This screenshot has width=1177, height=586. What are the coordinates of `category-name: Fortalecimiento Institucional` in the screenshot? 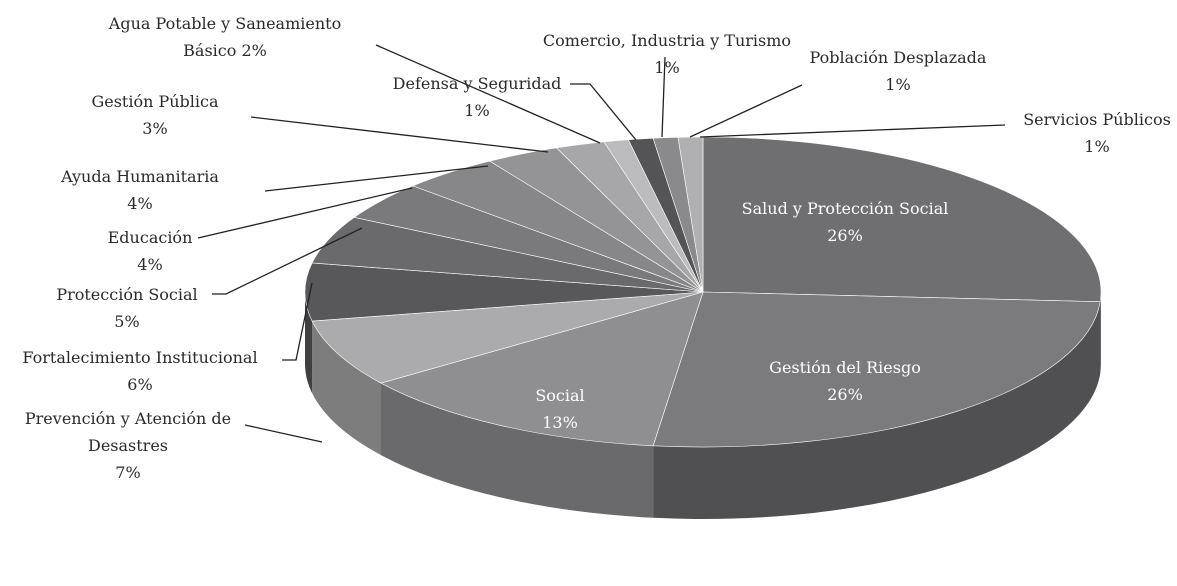 It's located at (140, 357).